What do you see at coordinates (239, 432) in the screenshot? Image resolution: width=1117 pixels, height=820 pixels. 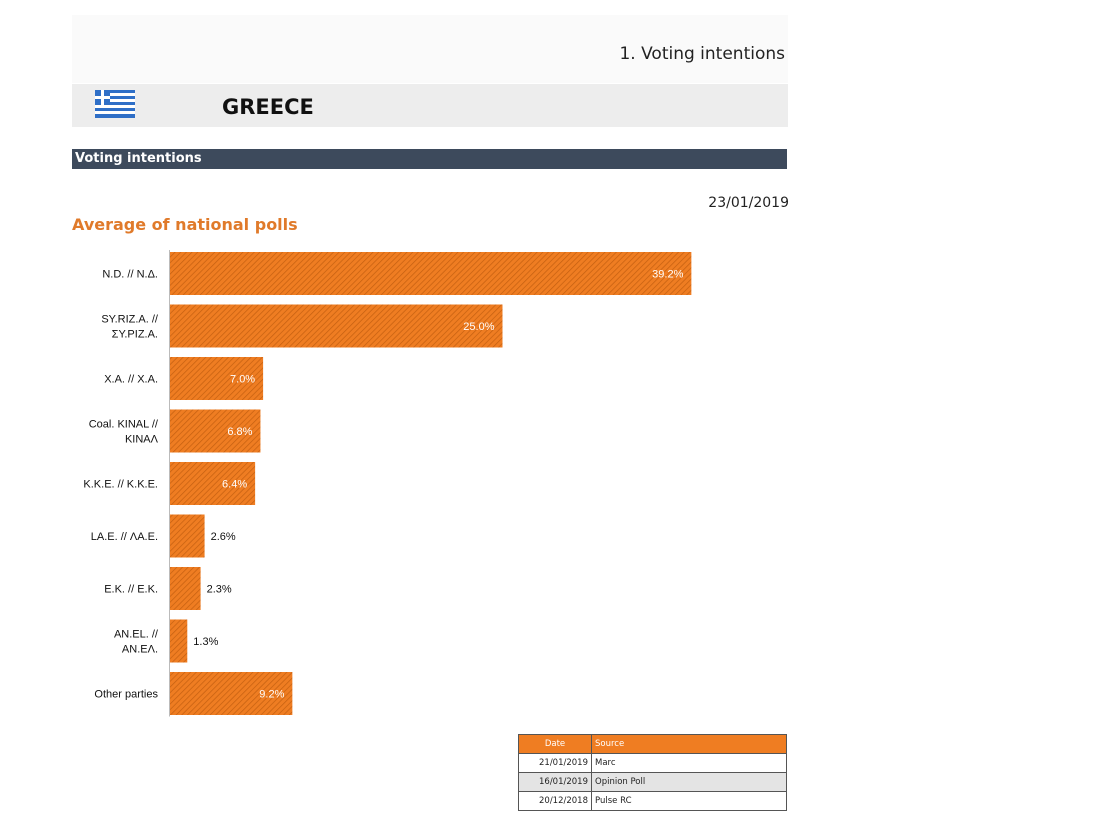 I see `value-label: 6.8%` at bounding box center [239, 432].